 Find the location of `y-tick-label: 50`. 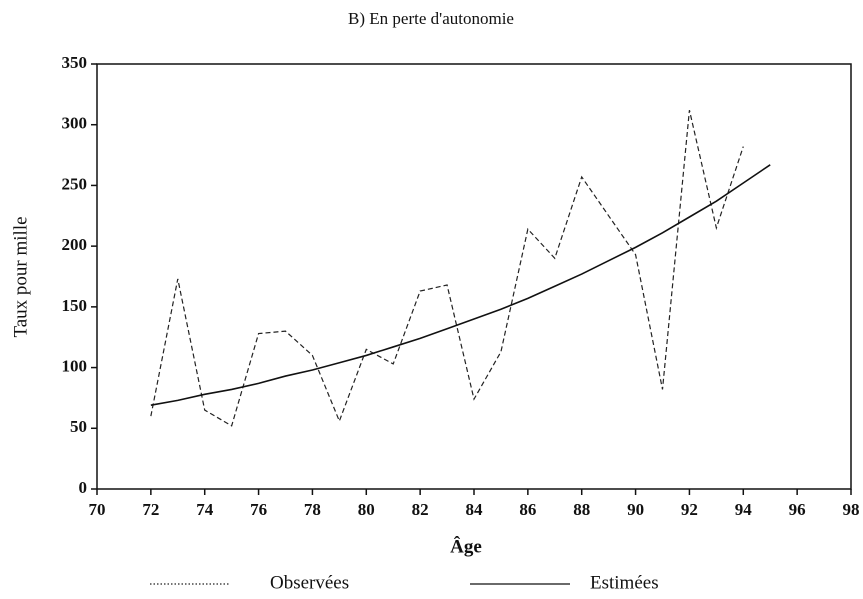

y-tick-label: 50 is located at coordinates (78, 426).